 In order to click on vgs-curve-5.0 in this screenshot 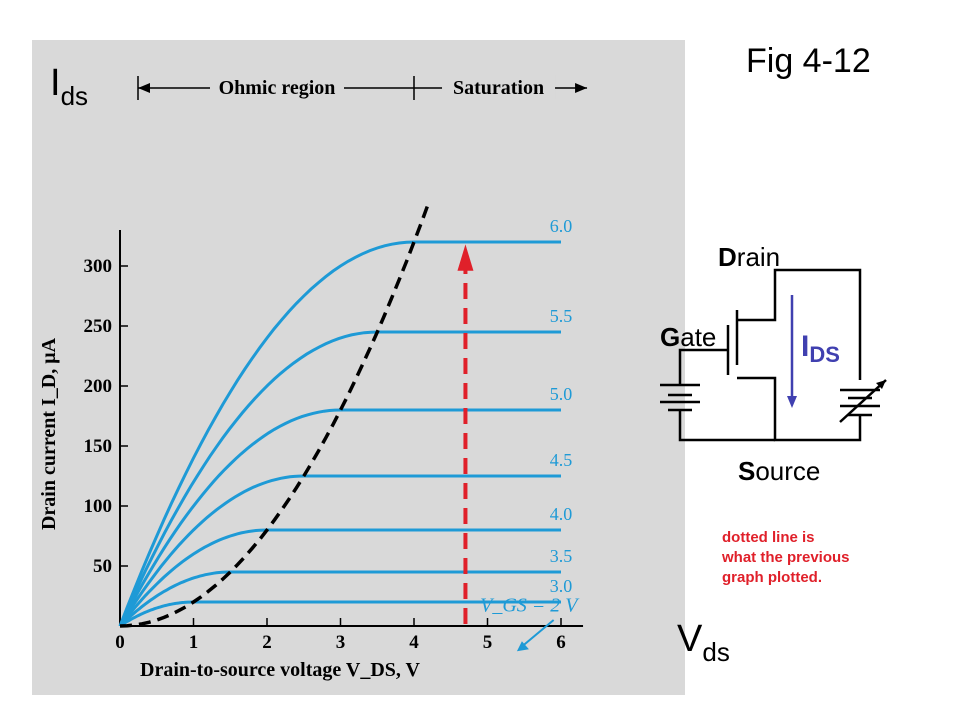, I will do `click(339, 517)`.